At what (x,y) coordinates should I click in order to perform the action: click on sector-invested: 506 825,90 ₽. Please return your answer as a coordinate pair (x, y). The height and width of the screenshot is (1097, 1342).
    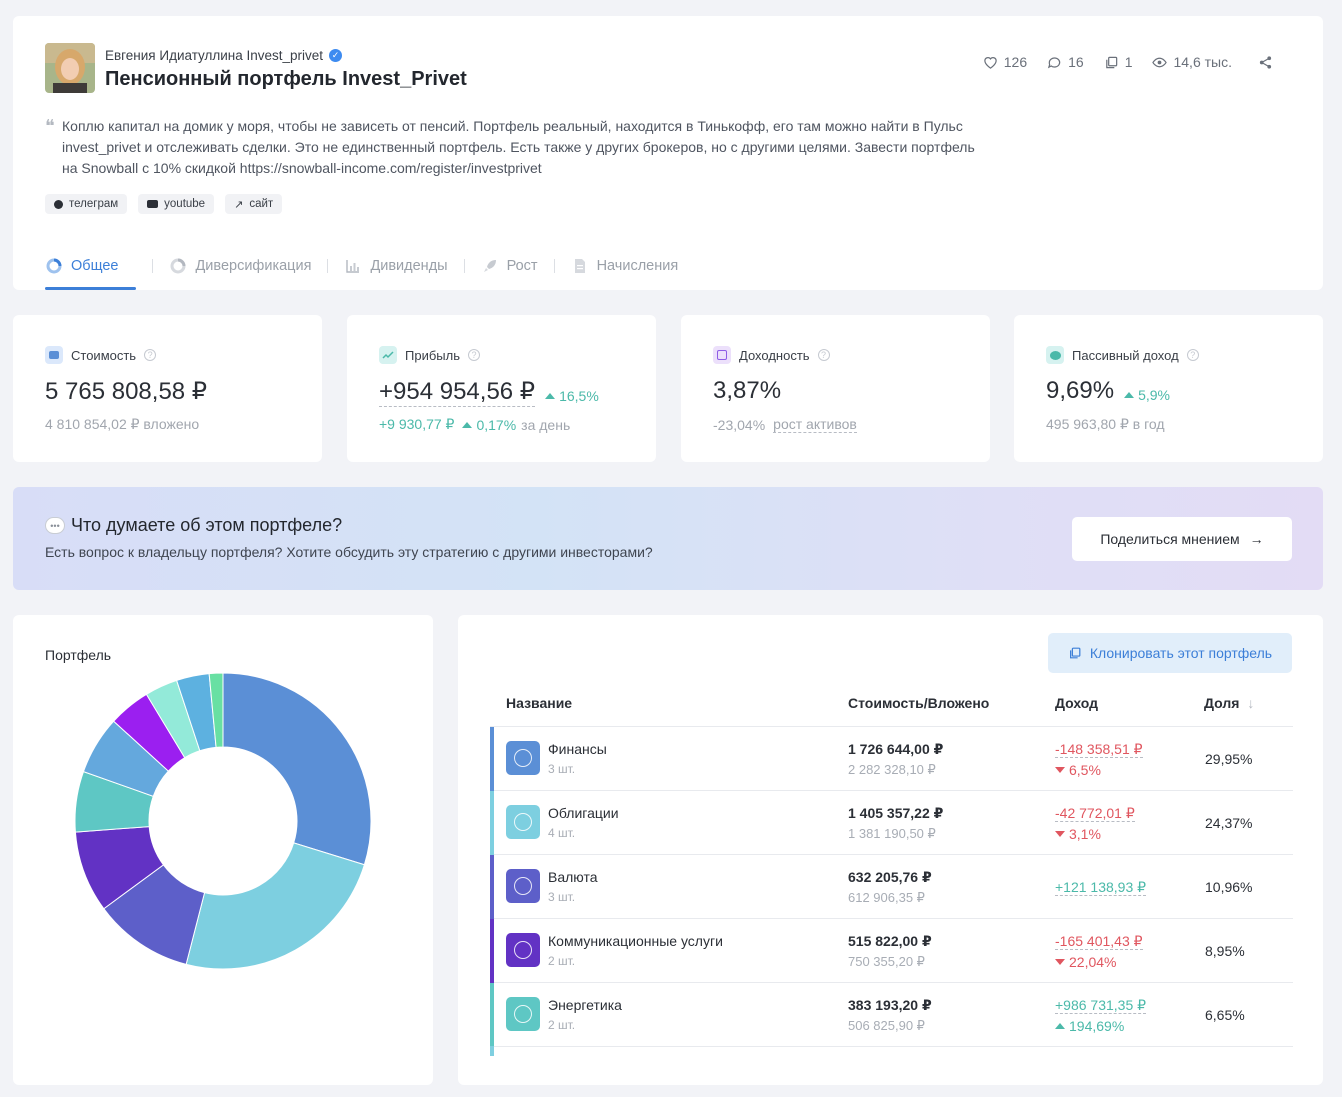
    Looking at the image, I should click on (886, 1025).